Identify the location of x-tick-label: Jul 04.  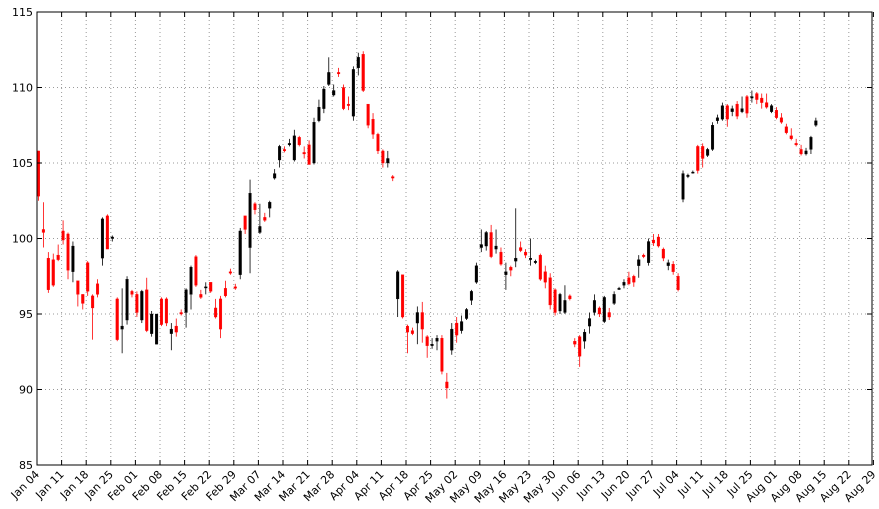
(666, 484).